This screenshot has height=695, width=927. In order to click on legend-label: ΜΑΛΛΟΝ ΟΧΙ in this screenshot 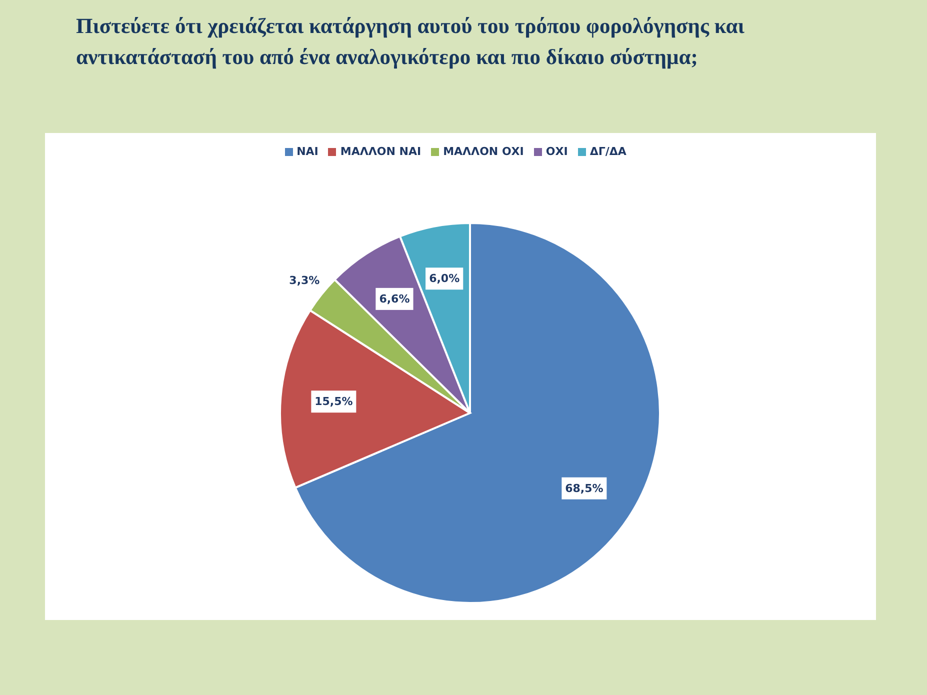, I will do `click(483, 151)`.